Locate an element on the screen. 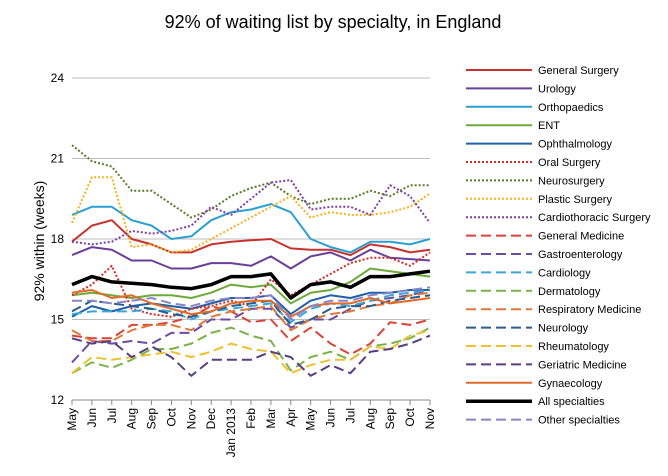 The image size is (668, 476). series-line-geriatric-medicine is located at coordinates (251, 355).